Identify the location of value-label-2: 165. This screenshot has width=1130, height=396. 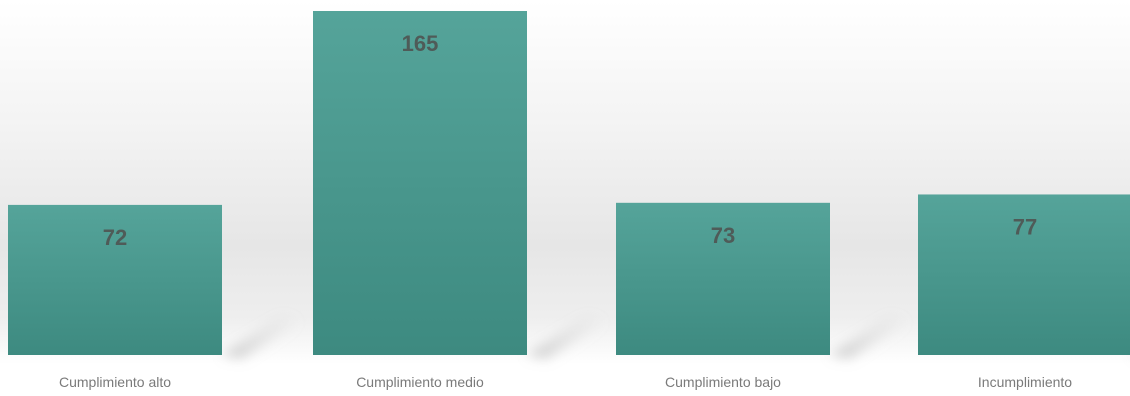
(420, 43).